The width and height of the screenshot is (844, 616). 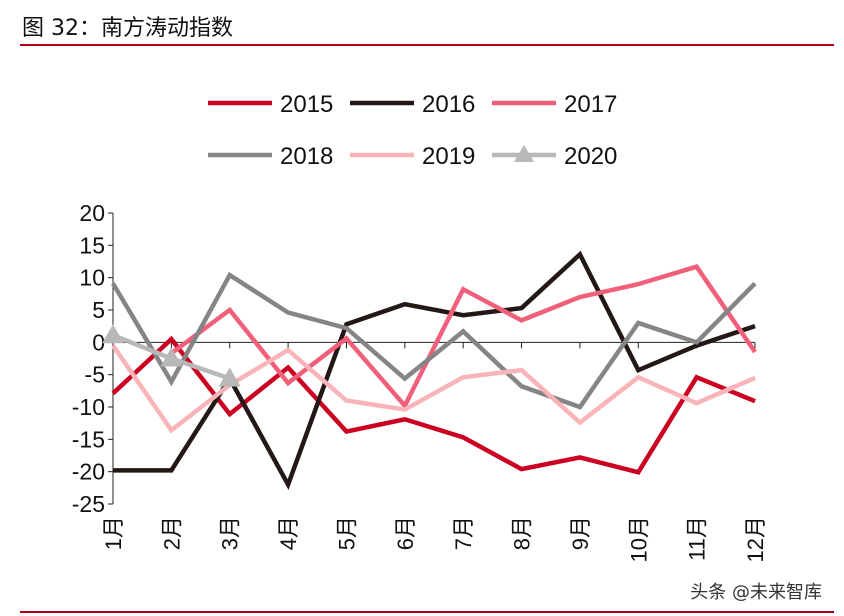 I want to click on x-tick-label: 4月, so click(x=288, y=533).